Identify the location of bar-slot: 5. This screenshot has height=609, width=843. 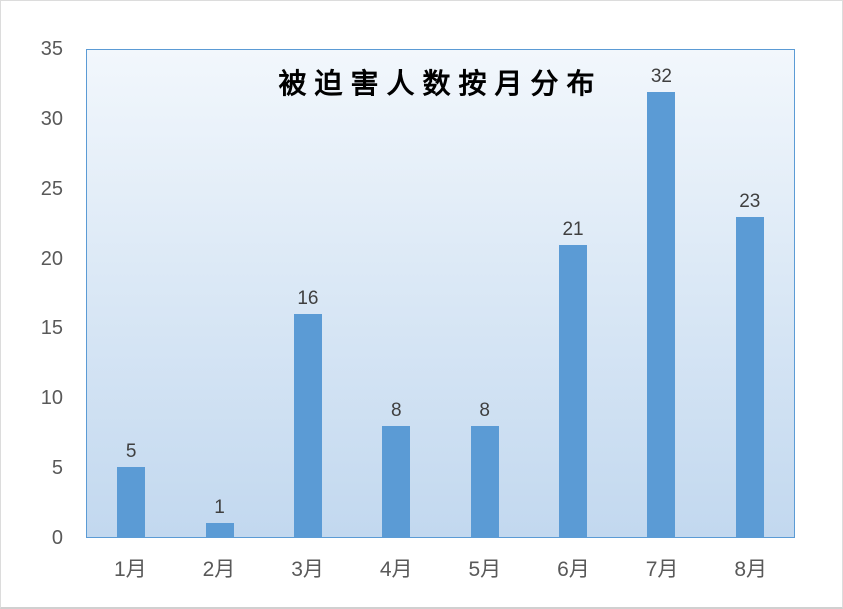
(131, 293).